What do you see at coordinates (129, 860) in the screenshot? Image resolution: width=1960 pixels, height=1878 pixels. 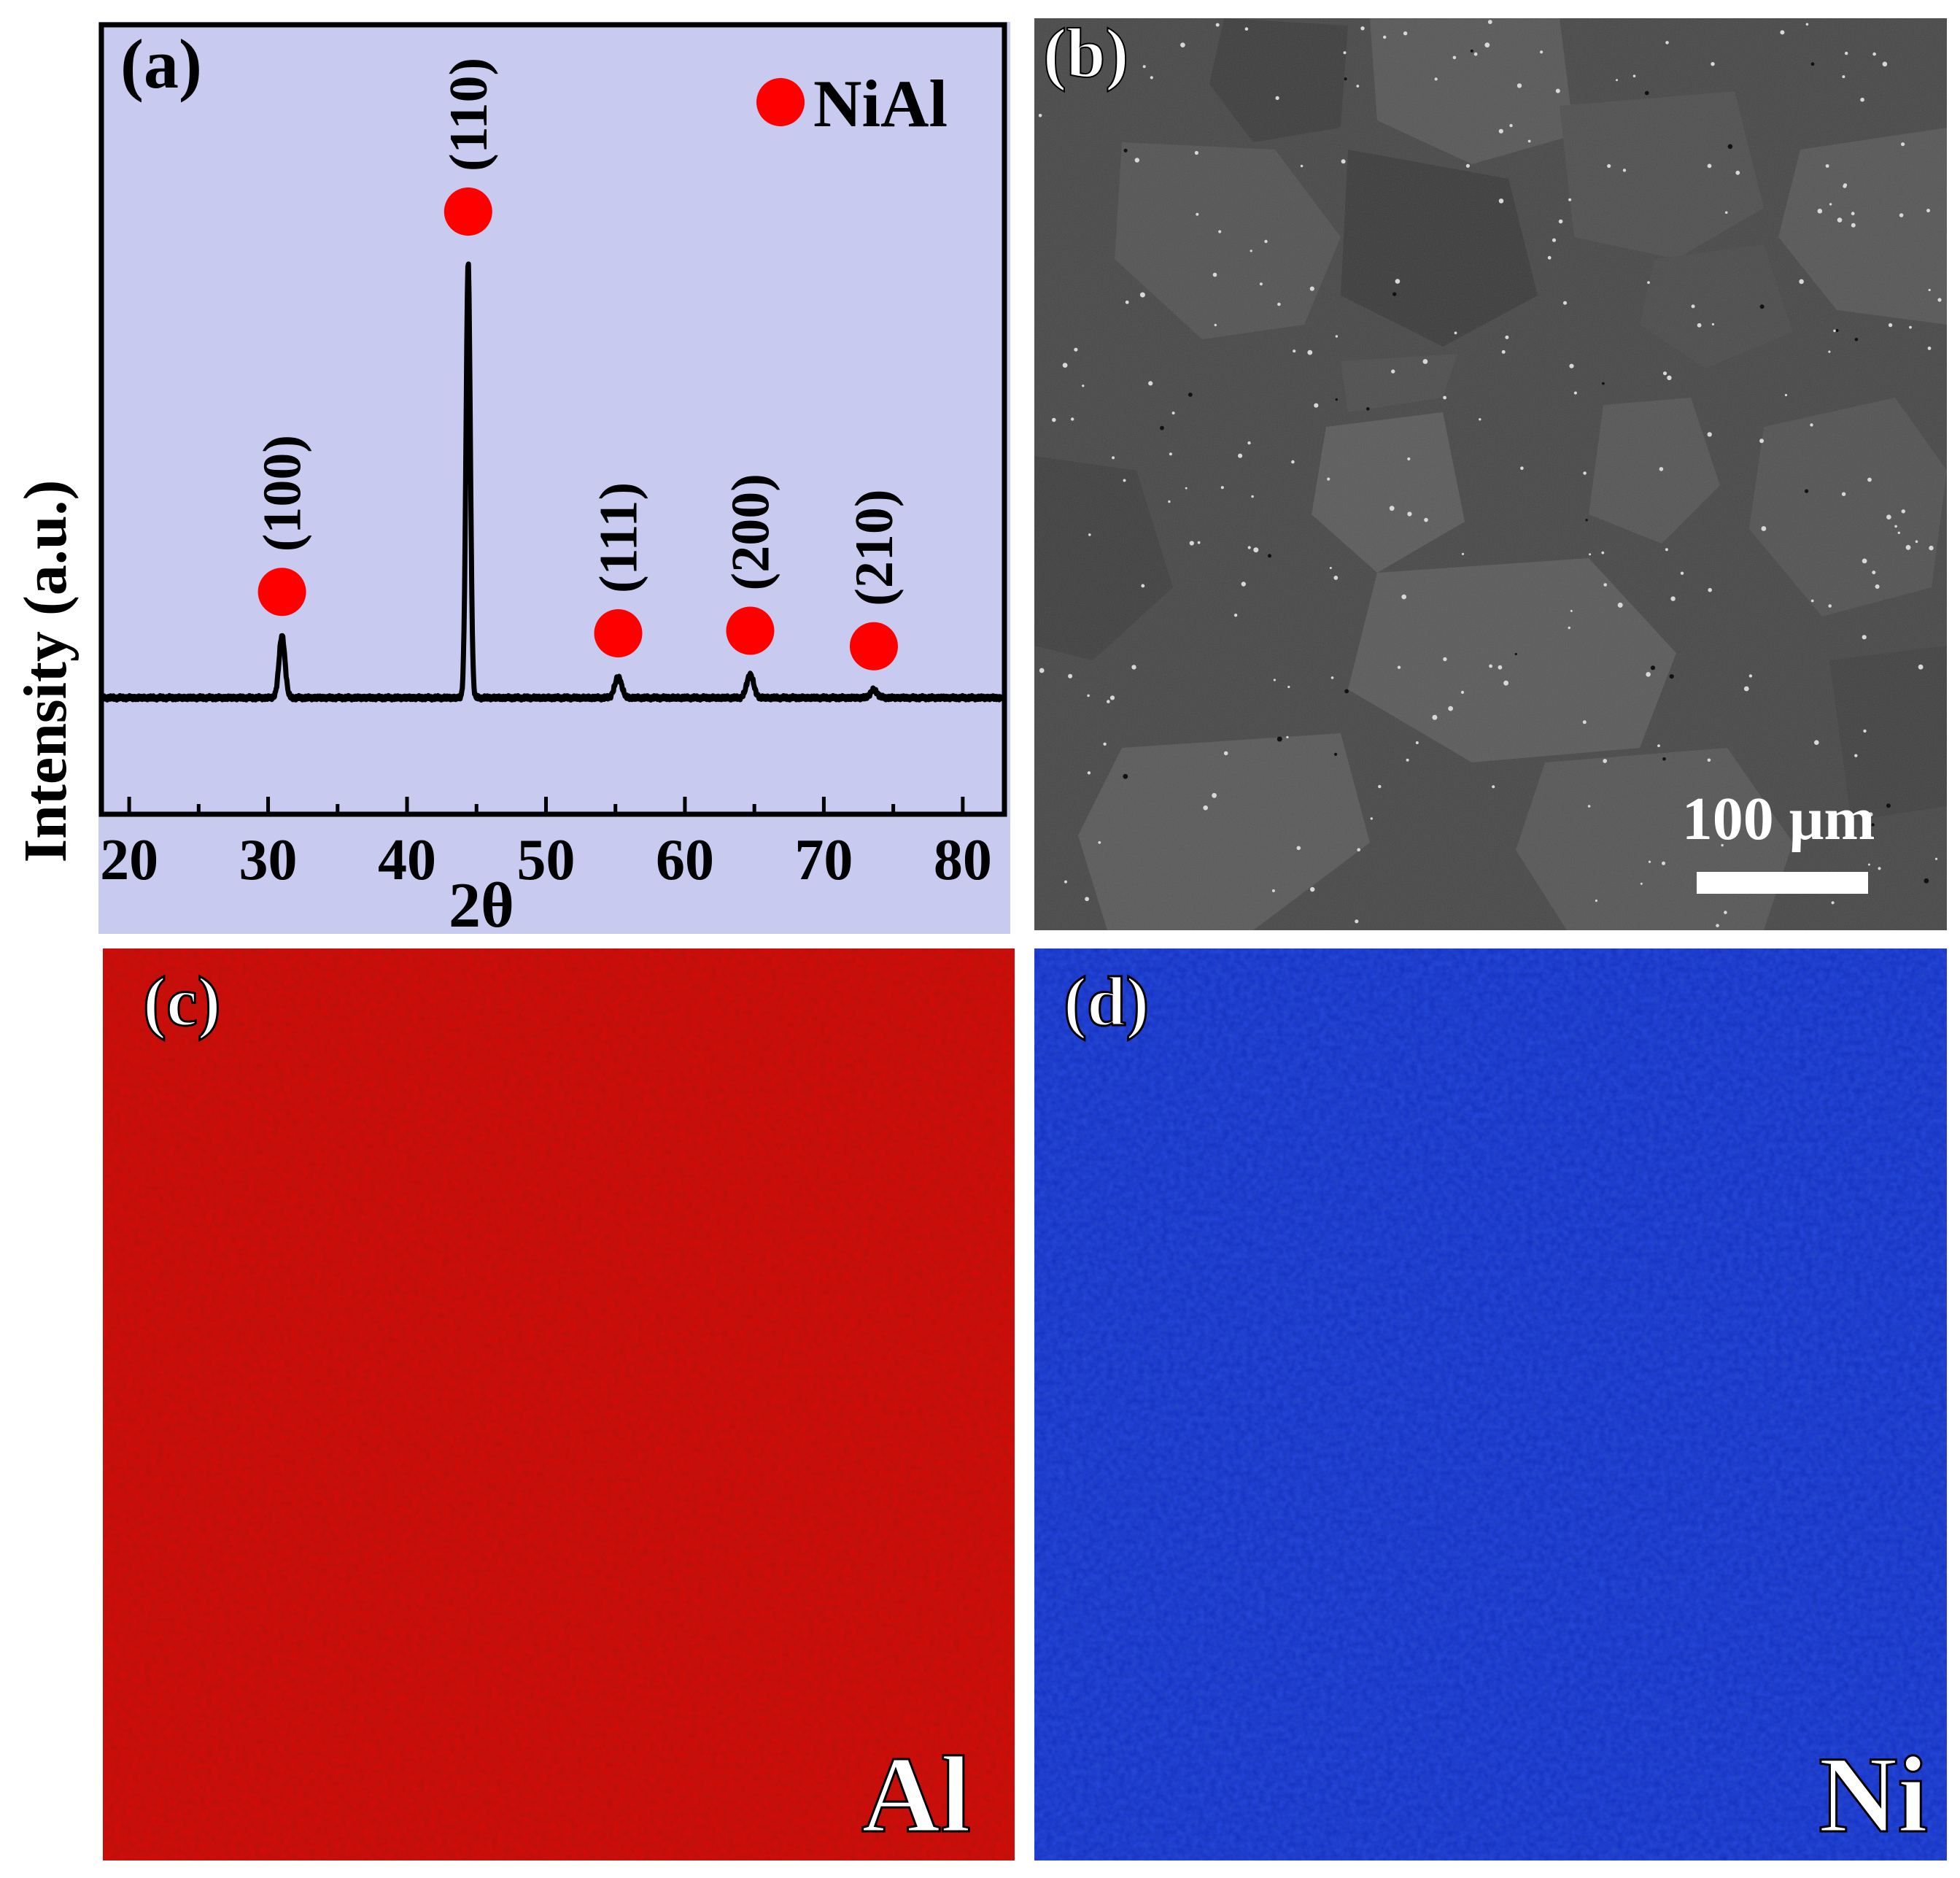 I see `x-tick-label: 20` at bounding box center [129, 860].